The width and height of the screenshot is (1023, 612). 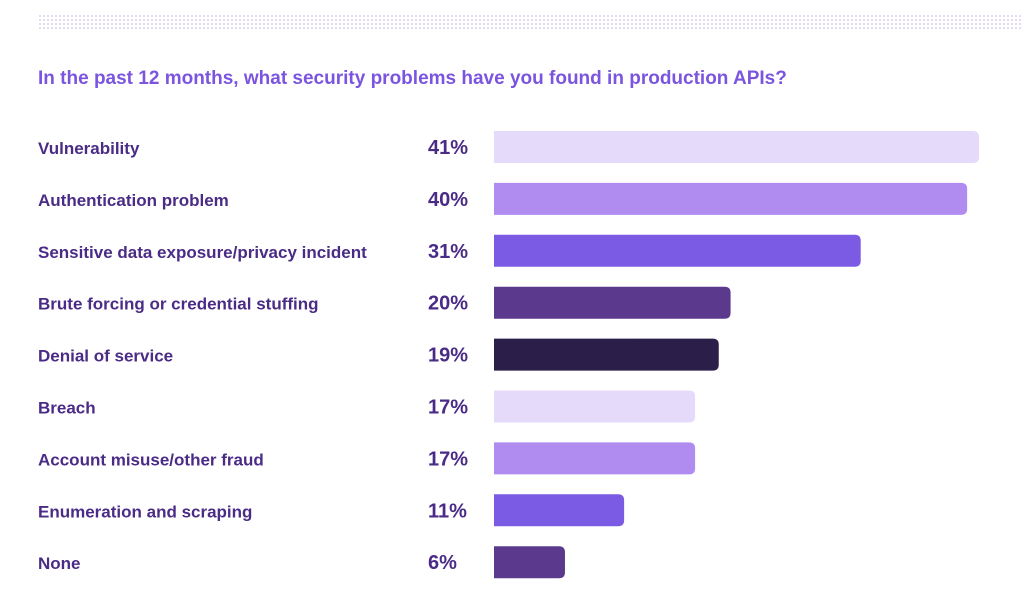 I want to click on dotted-decoration, so click(x=530, y=22).